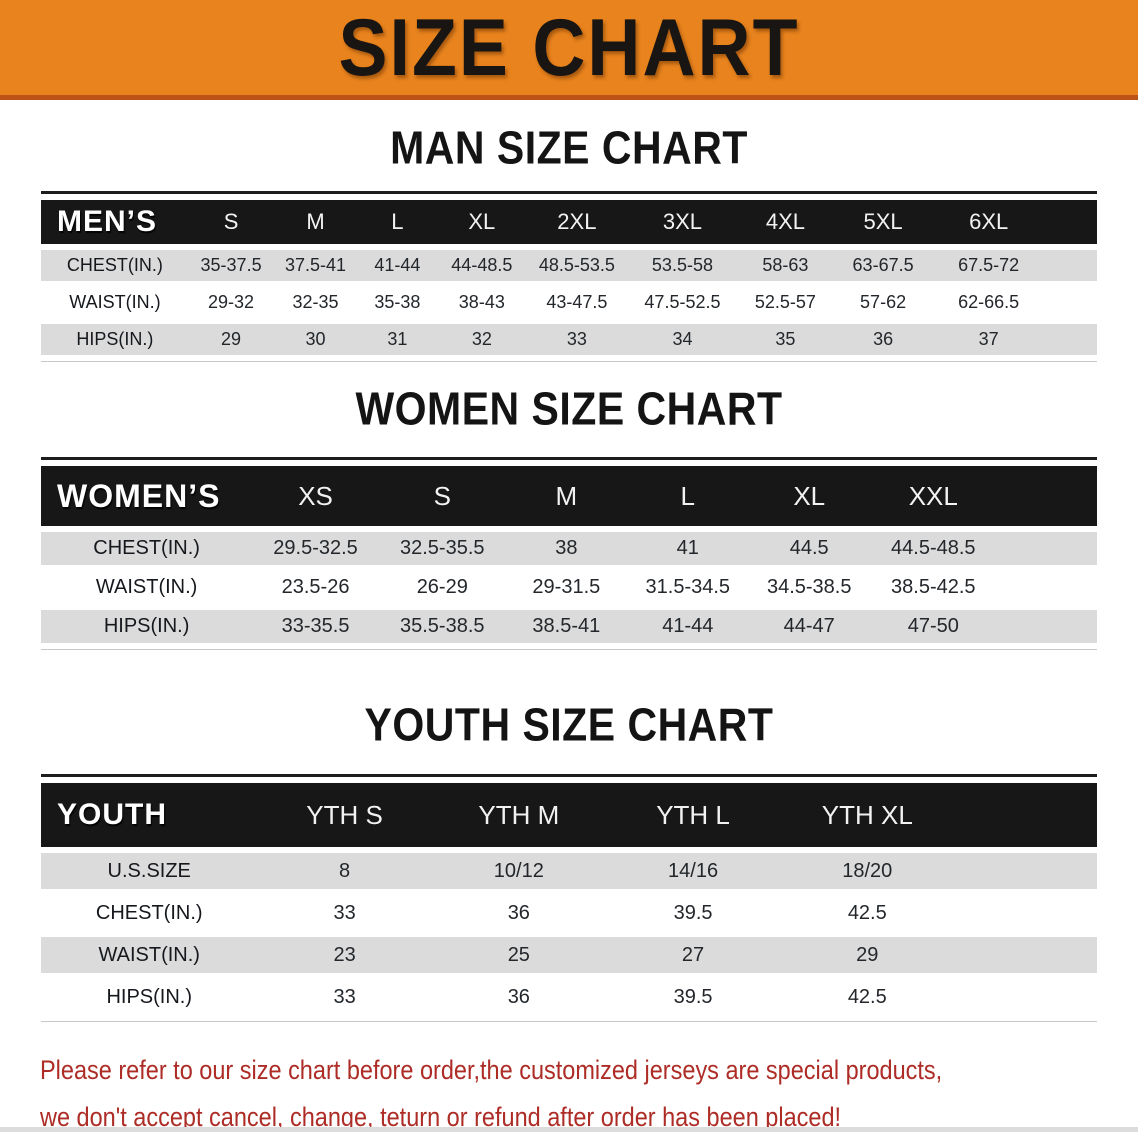  What do you see at coordinates (785, 339) in the screenshot?
I see `value-cell: 35` at bounding box center [785, 339].